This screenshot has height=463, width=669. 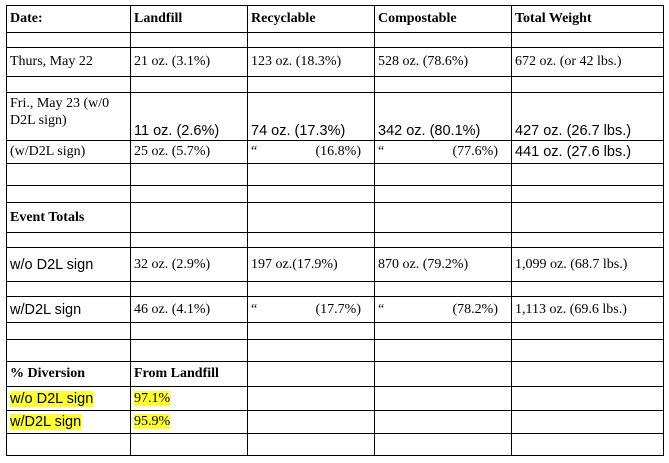 What do you see at coordinates (587, 309) in the screenshot?
I see `cell: 1,113 oz. (69.6 lbs.)` at bounding box center [587, 309].